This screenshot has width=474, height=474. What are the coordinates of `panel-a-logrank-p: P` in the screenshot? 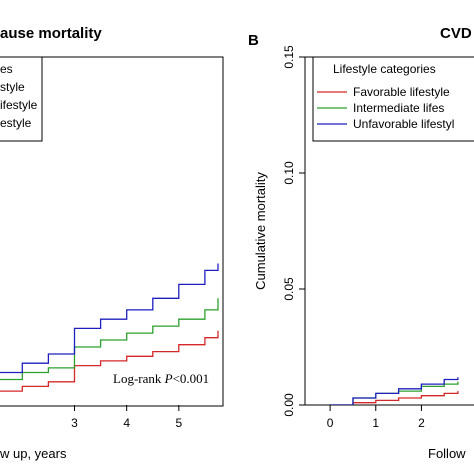 It's located at (168, 378).